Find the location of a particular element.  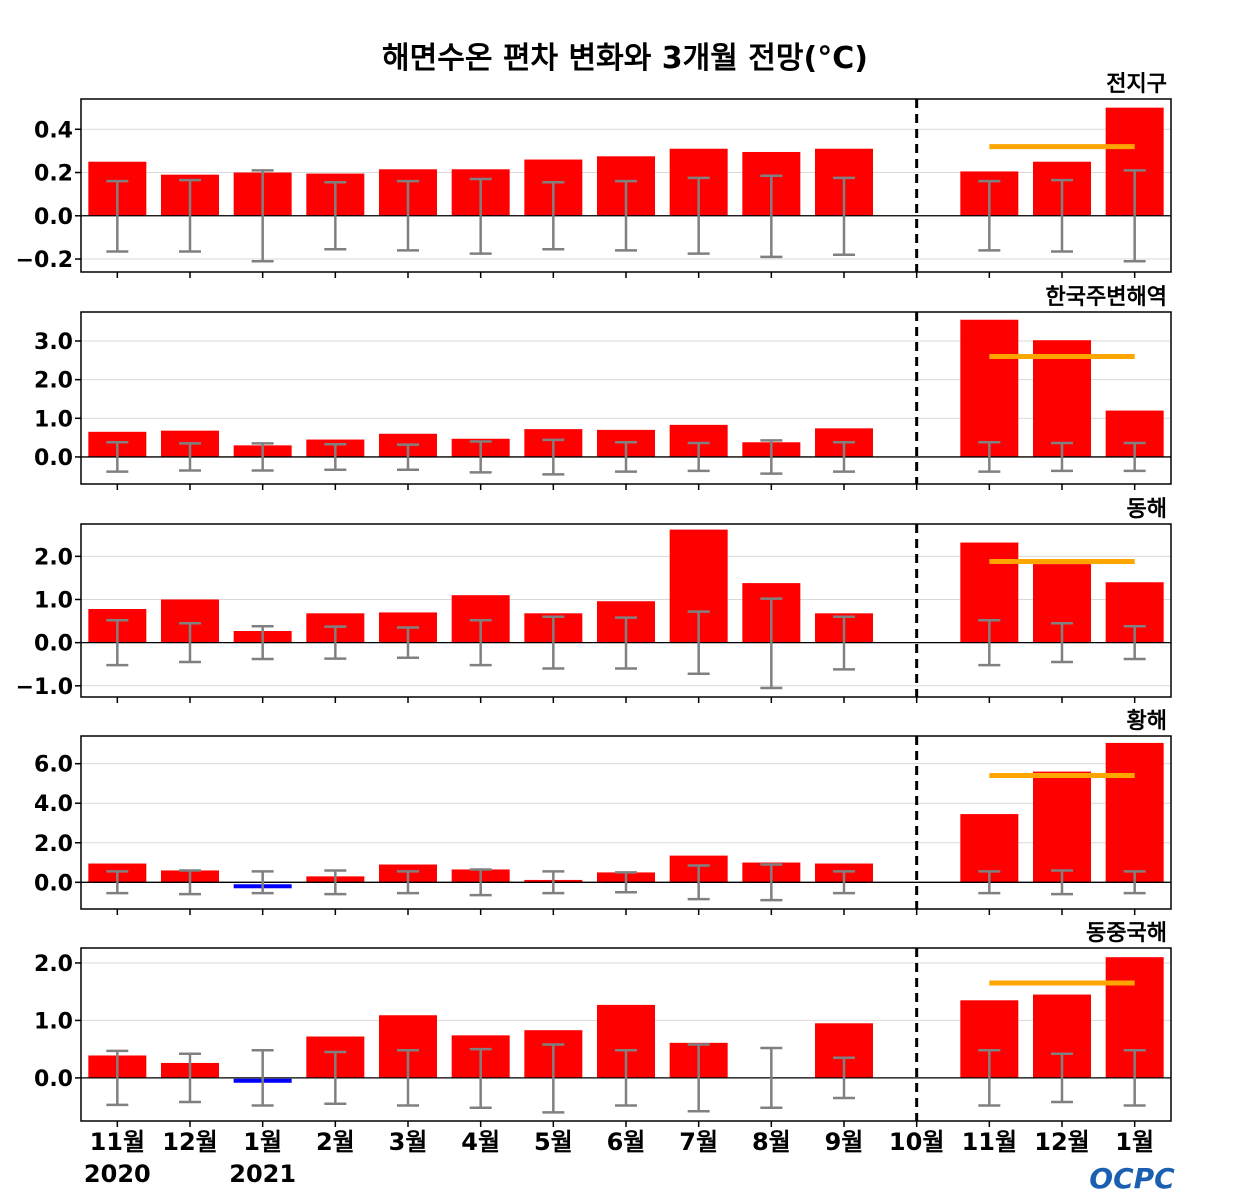

x-label-month: 6월 is located at coordinates (626, 1142).